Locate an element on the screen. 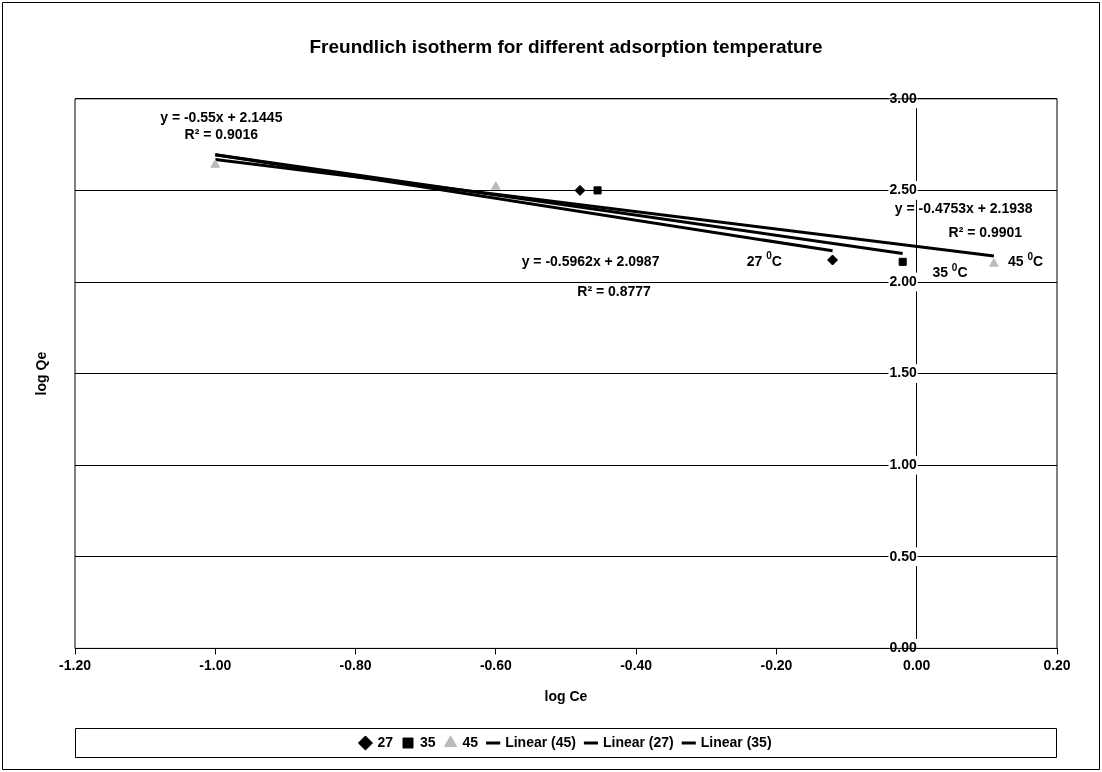 The image size is (1102, 772). y-tick-label: 2.00 is located at coordinates (903, 280).